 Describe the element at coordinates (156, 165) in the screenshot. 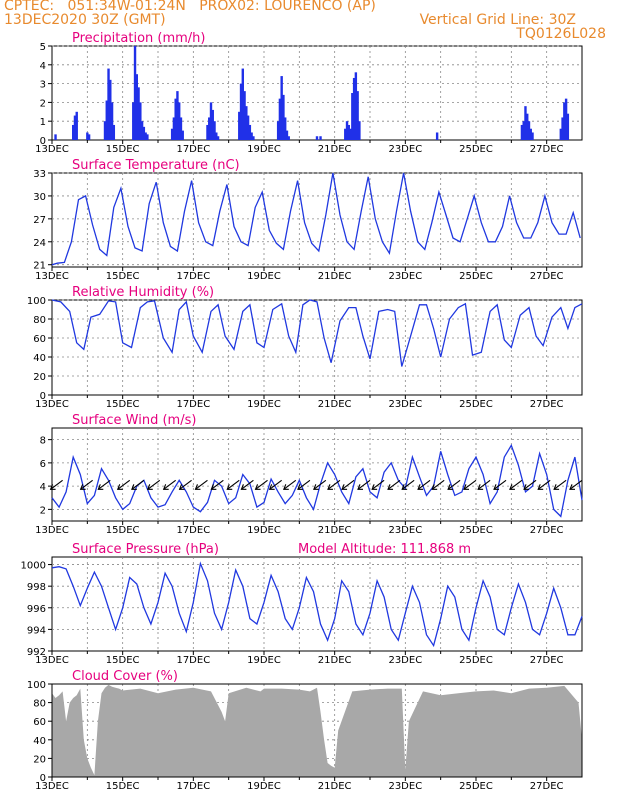

I see `panel-title: Surface Temperature (nC)` at that location.